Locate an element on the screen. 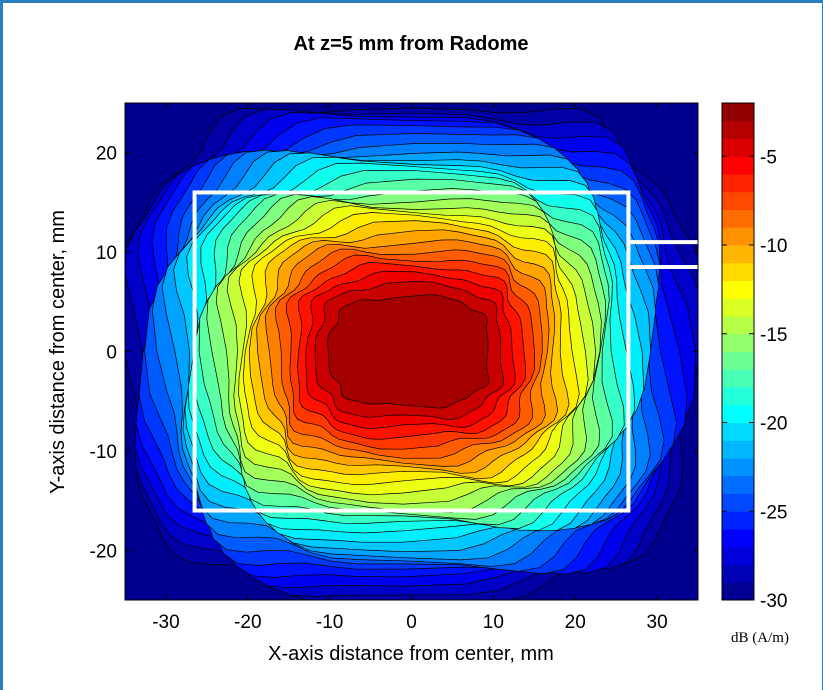 The width and height of the screenshot is (823, 690). x-tick-label: -10 is located at coordinates (329, 622).